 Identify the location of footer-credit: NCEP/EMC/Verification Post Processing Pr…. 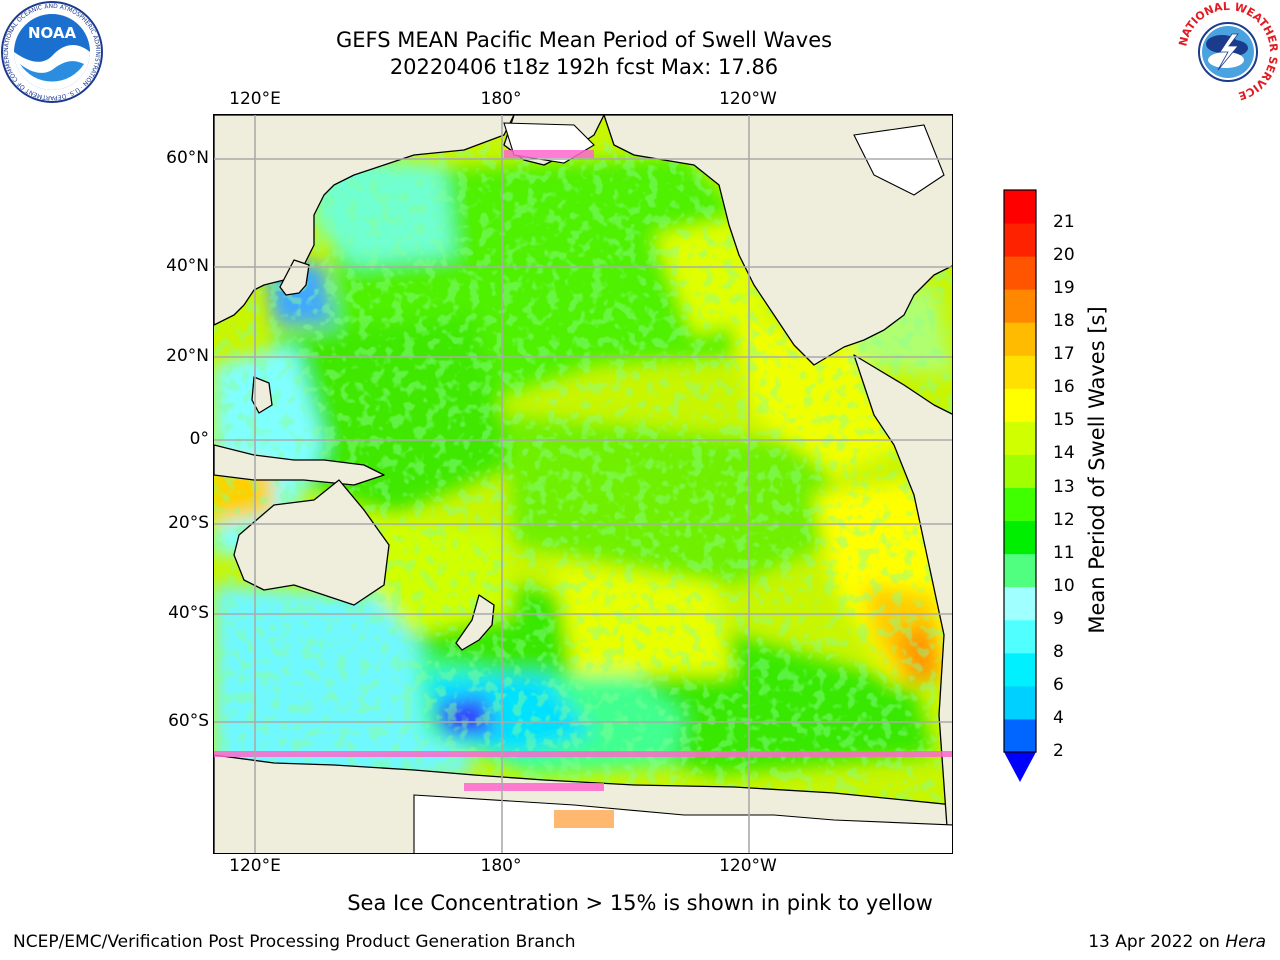
(294, 942).